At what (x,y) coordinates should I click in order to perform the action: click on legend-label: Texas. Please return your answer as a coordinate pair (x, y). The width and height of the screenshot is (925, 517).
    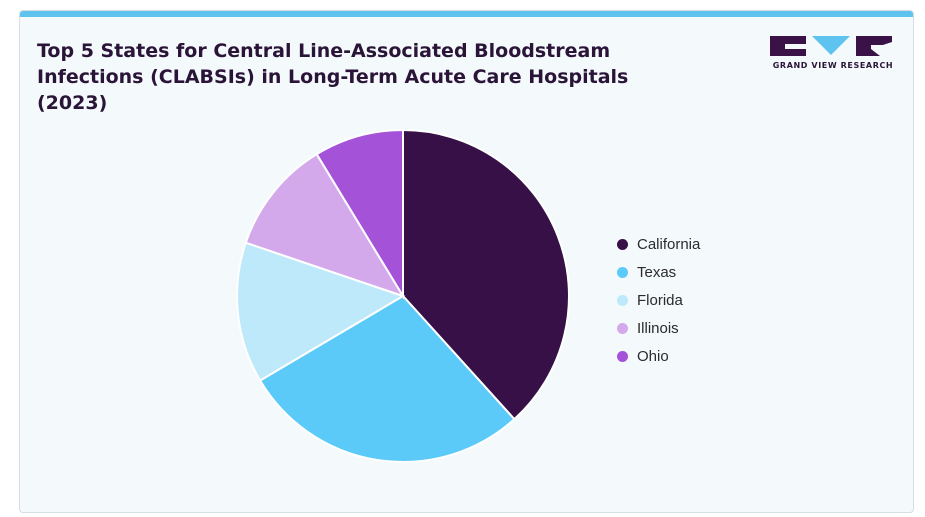
    Looking at the image, I should click on (657, 272).